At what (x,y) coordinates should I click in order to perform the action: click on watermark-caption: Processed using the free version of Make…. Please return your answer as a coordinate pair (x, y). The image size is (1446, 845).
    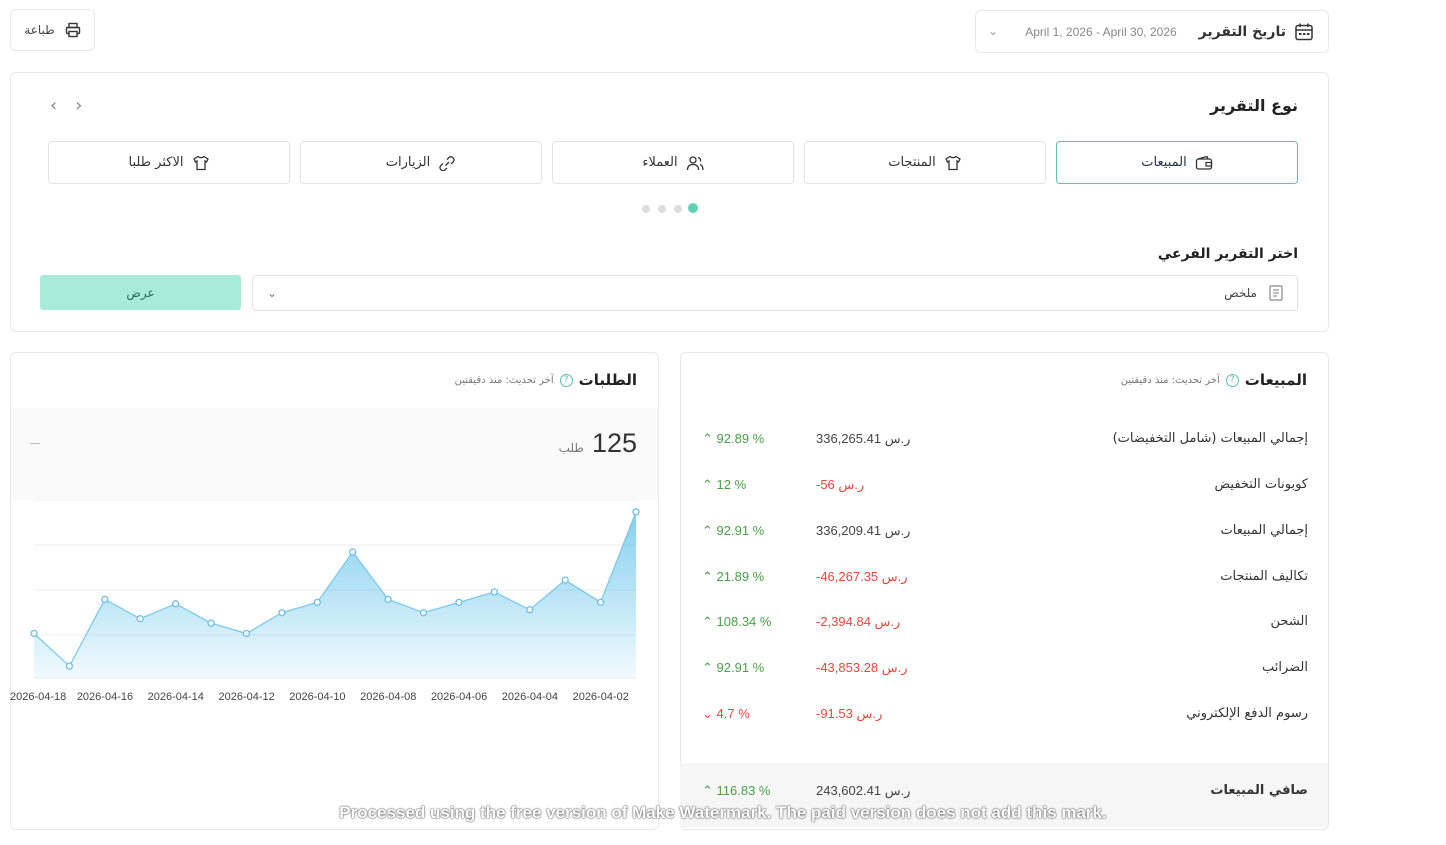
    Looking at the image, I should click on (723, 812).